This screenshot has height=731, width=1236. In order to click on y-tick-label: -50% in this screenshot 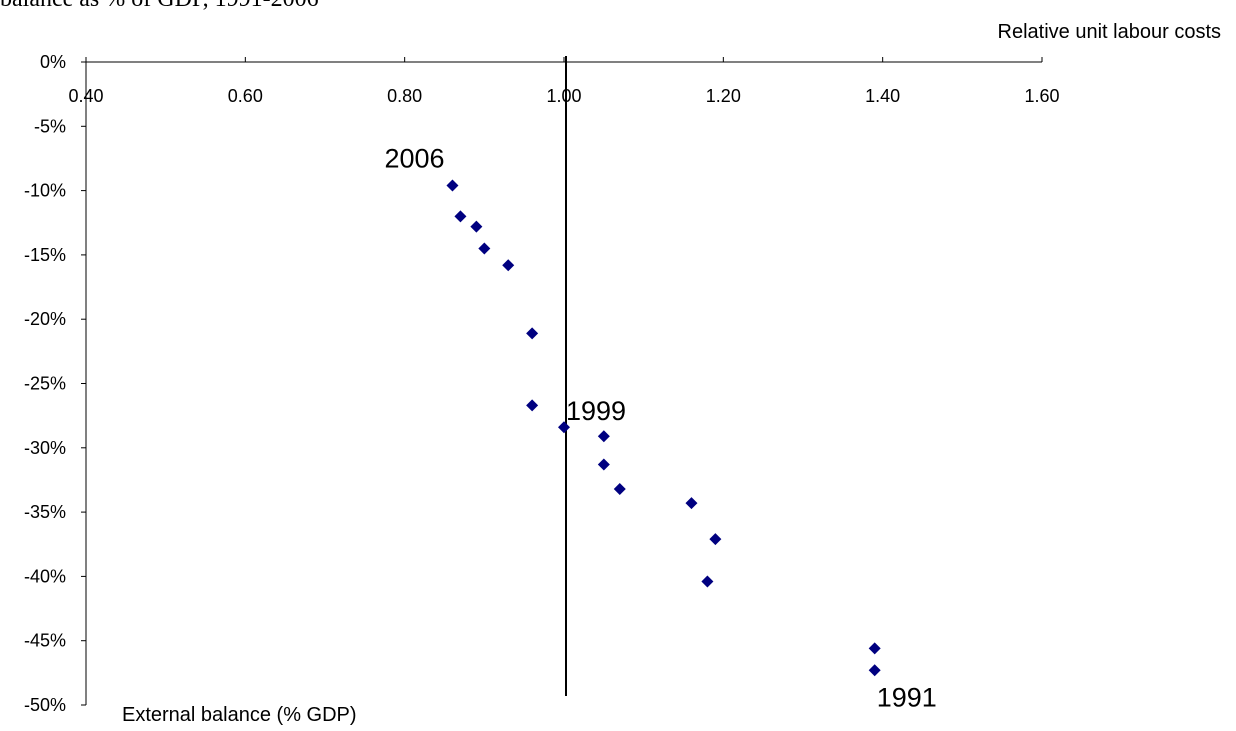, I will do `click(45, 705)`.